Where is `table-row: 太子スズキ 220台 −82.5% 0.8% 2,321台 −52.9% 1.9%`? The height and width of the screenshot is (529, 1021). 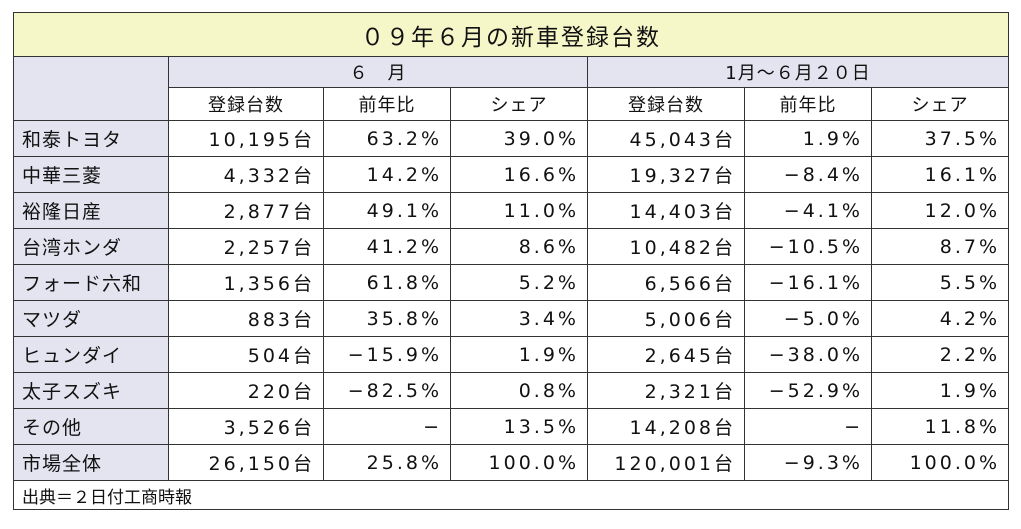
table-row: 太子スズキ 220台 −82.5% 0.8% 2,321台 −52.9% 1.9% is located at coordinates (511, 390).